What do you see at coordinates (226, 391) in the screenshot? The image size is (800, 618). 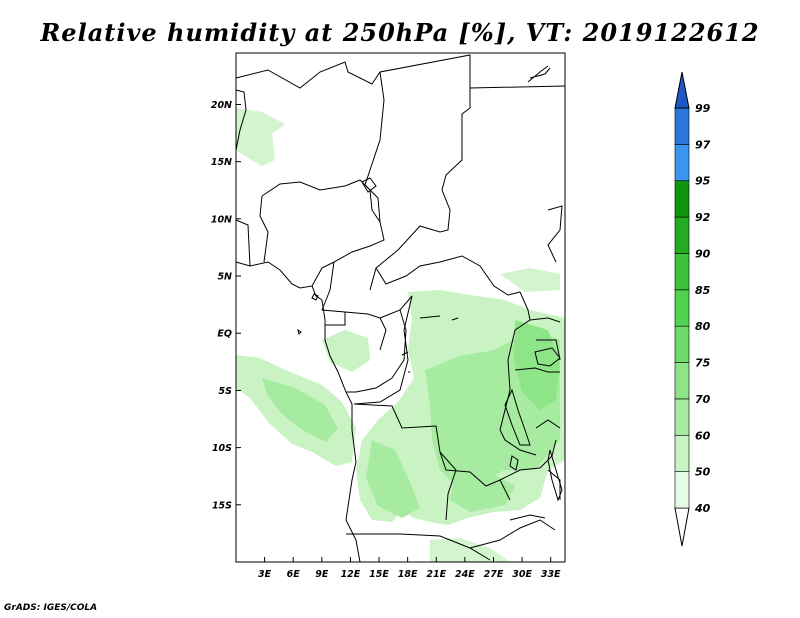 I see `lat-tick-label: 5S` at bounding box center [226, 391].